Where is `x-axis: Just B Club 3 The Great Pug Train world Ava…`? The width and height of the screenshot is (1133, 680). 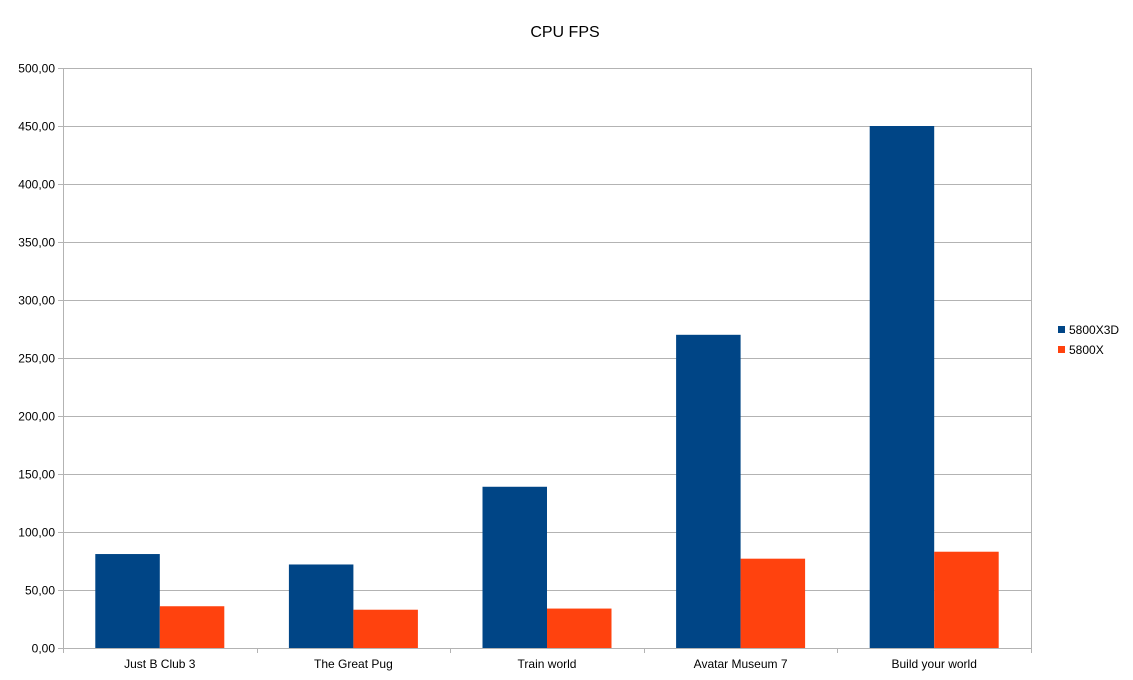 x-axis: Just B Club 3 The Great Pug Train world Ava… is located at coordinates (547, 659).